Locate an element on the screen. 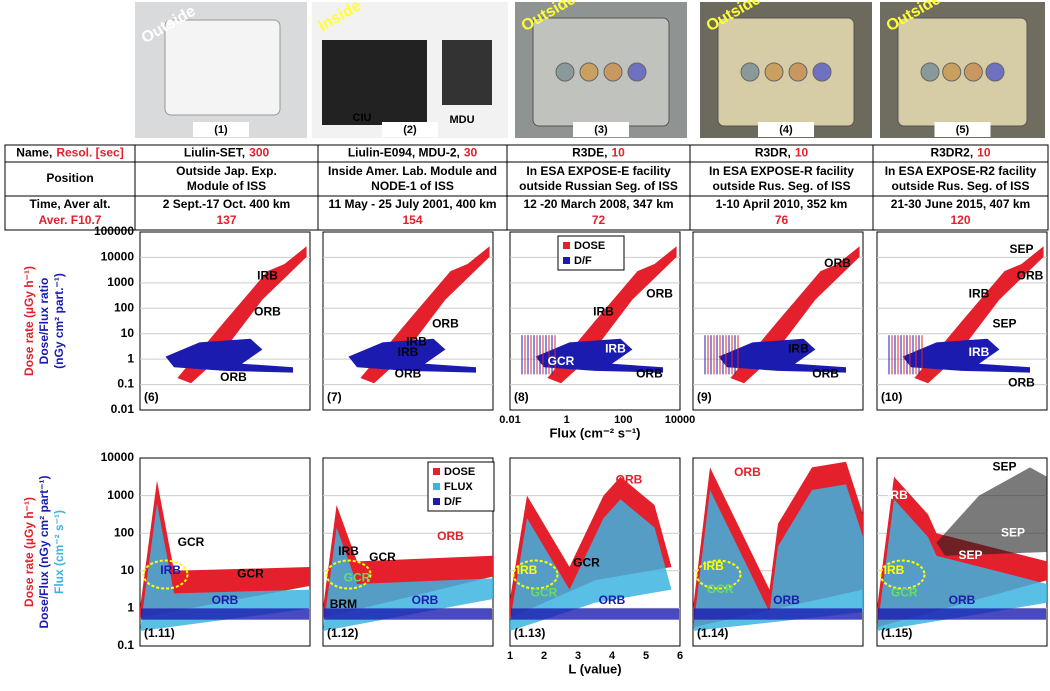 Image resolution: width=1050 pixels, height=691 pixels. cell-resolution: 30 is located at coordinates (471, 153).